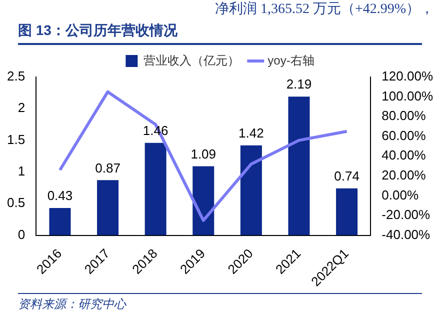 The image size is (440, 320). What do you see at coordinates (404, 155) in the screenshot?
I see `y2-tick-label: 40.00%` at bounding box center [404, 155].